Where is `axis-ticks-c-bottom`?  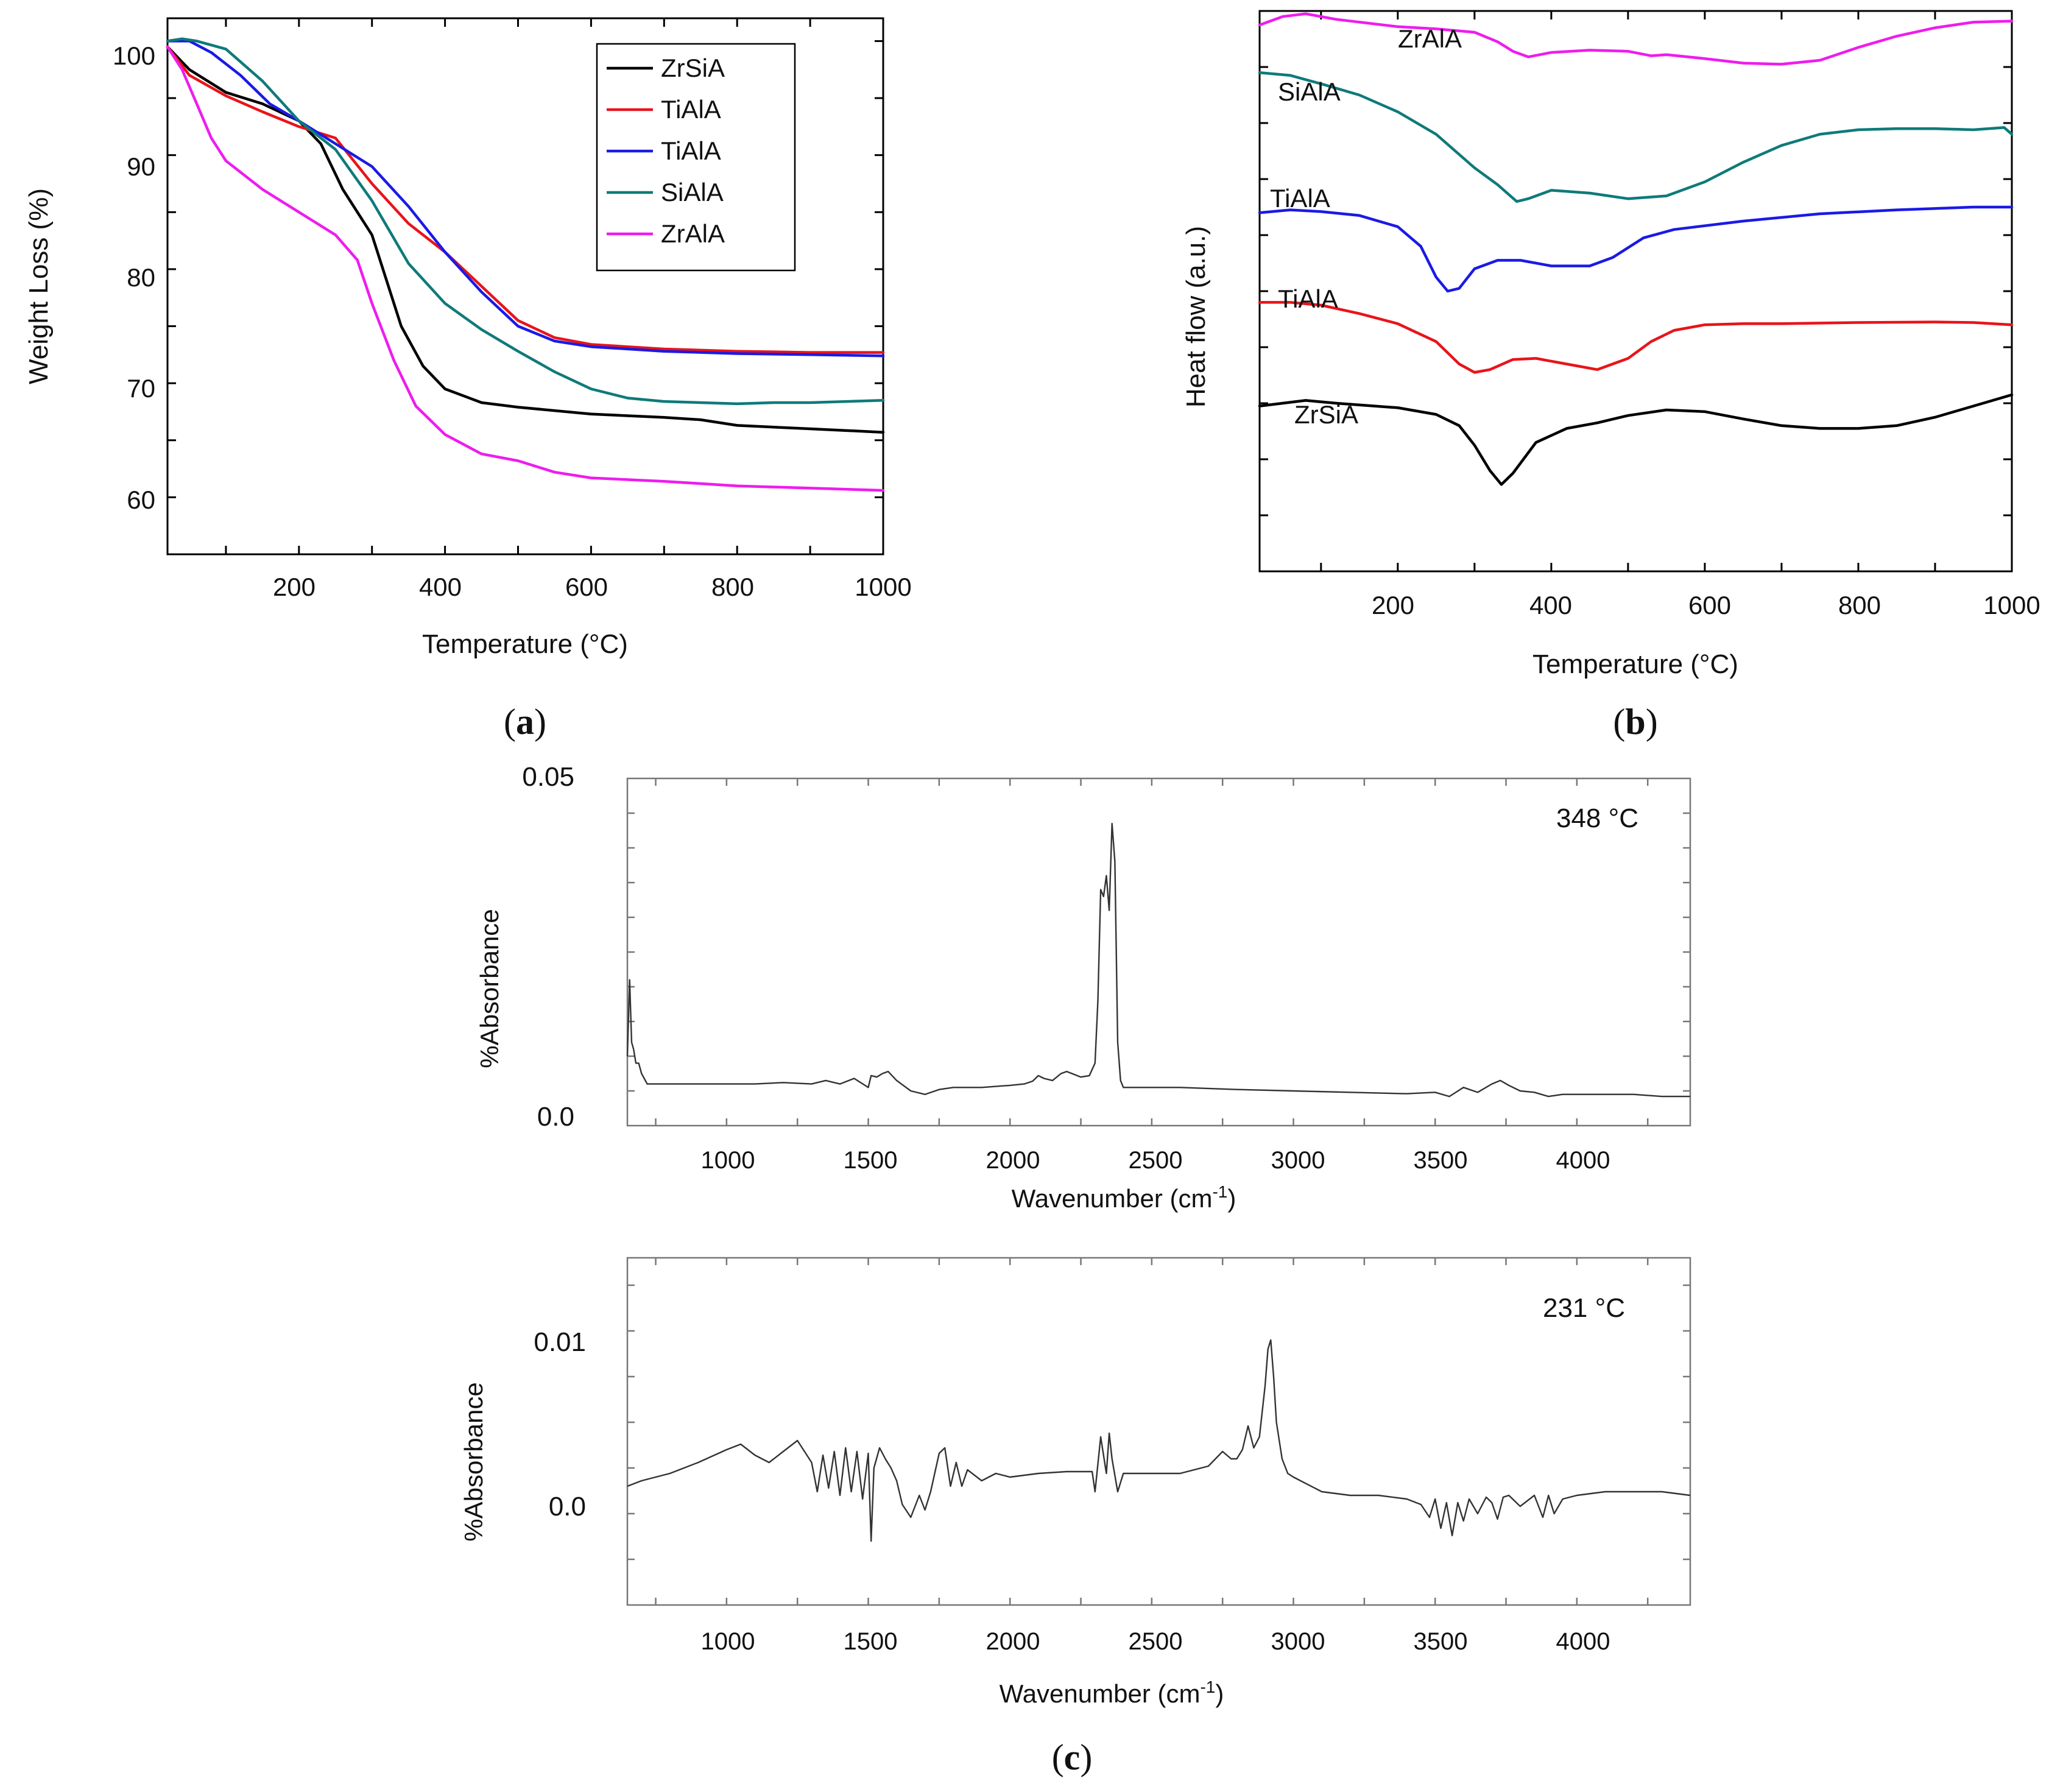
axis-ticks-c-bottom is located at coordinates (1158, 1431).